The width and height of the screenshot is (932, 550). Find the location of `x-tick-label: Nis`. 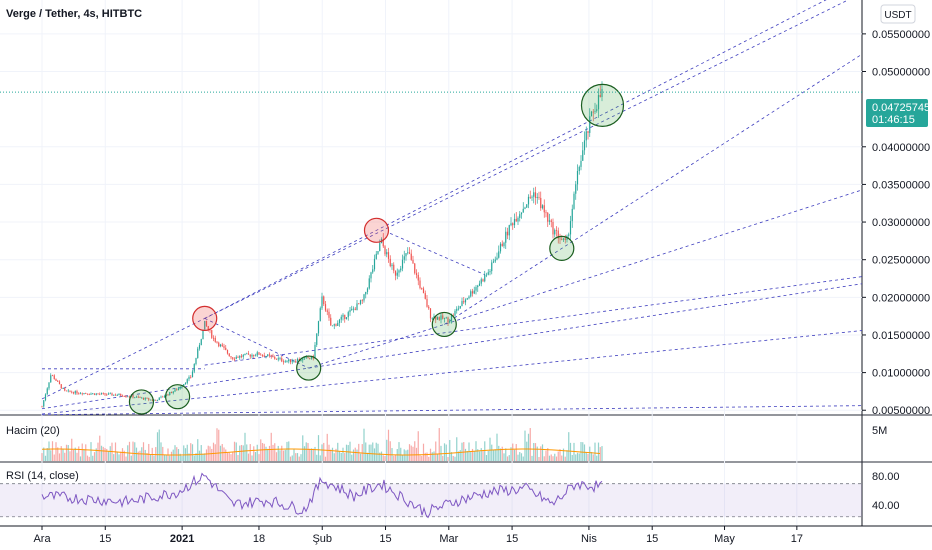

x-tick-label: Nis is located at coordinates (589, 539).